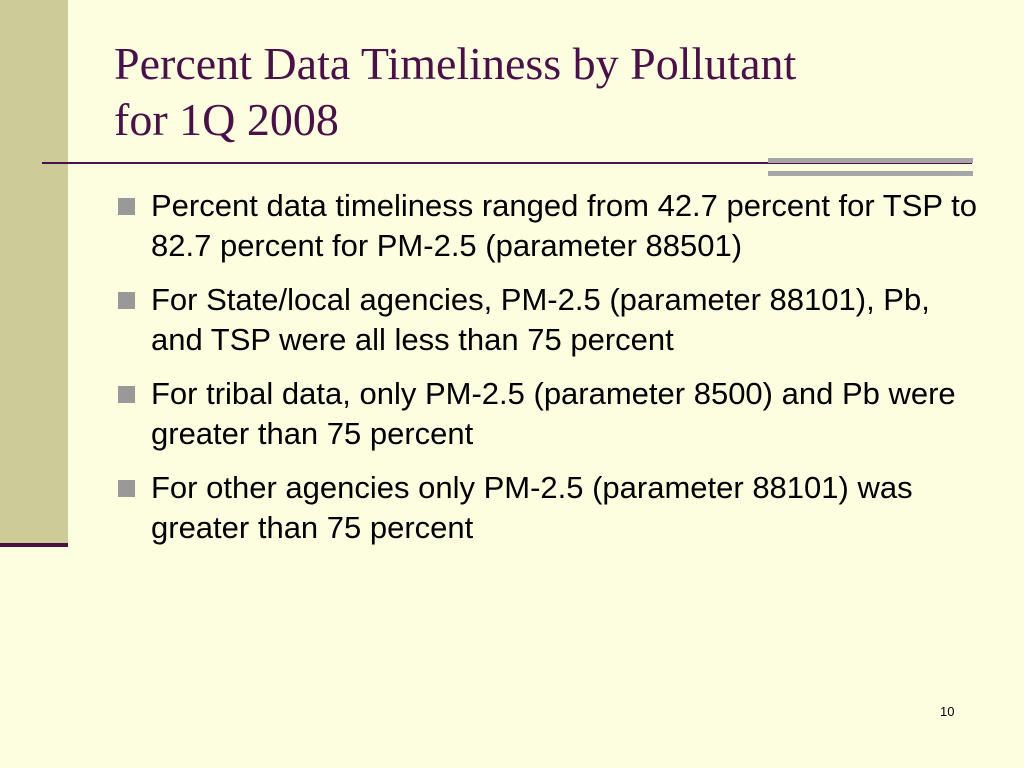 This screenshot has height=768, width=1024. Describe the element at coordinates (34, 545) in the screenshot. I see `left-bar-underline` at that location.